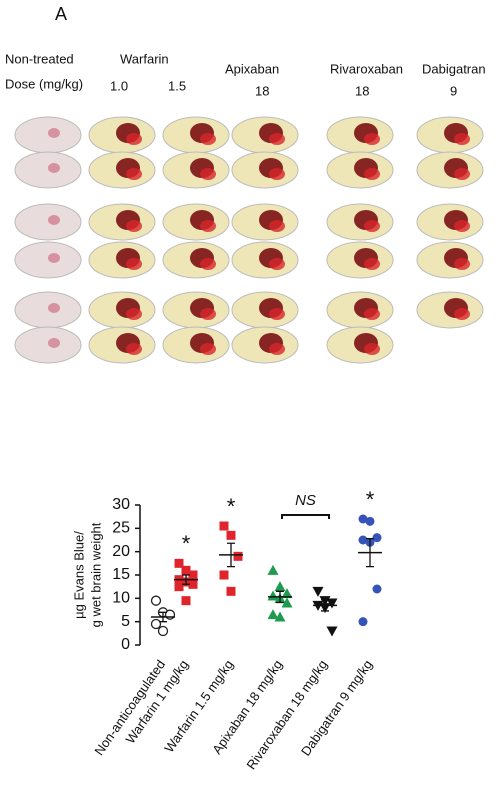  Describe the element at coordinates (121, 504) in the screenshot. I see `y-tick-label: 30` at that location.